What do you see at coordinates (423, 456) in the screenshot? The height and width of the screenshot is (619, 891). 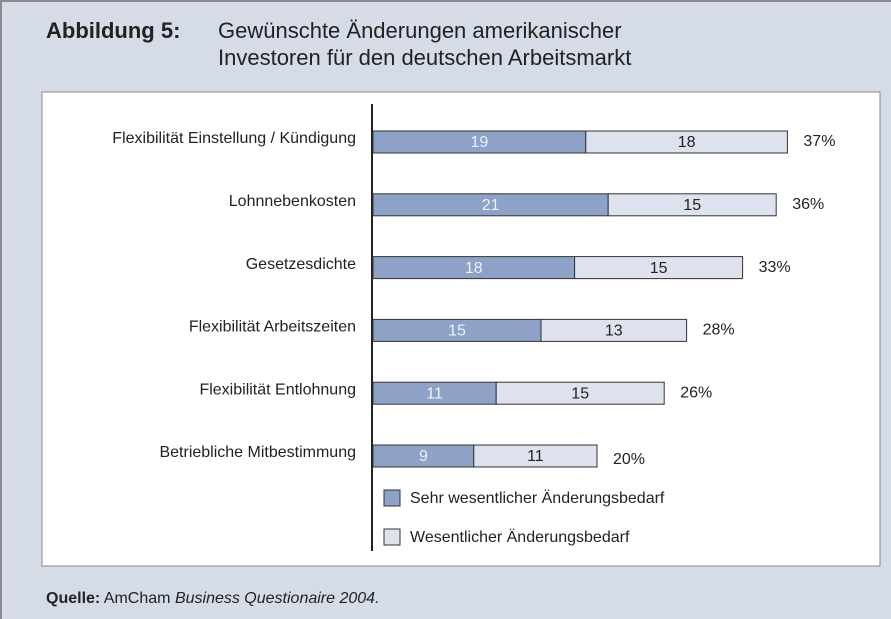 I see `bar-value-label: 9` at bounding box center [423, 456].